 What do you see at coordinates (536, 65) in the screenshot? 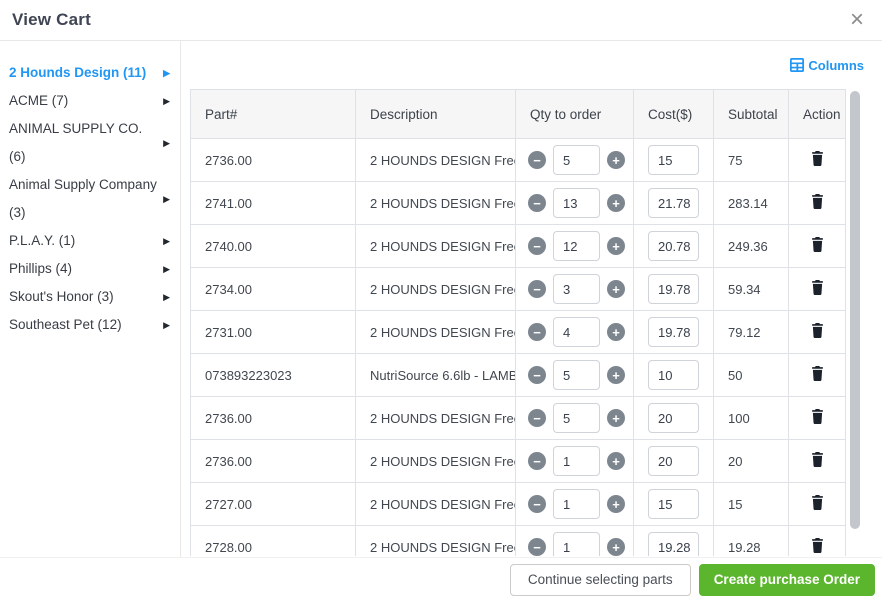
I see `columns-bar: Columns` at bounding box center [536, 65].